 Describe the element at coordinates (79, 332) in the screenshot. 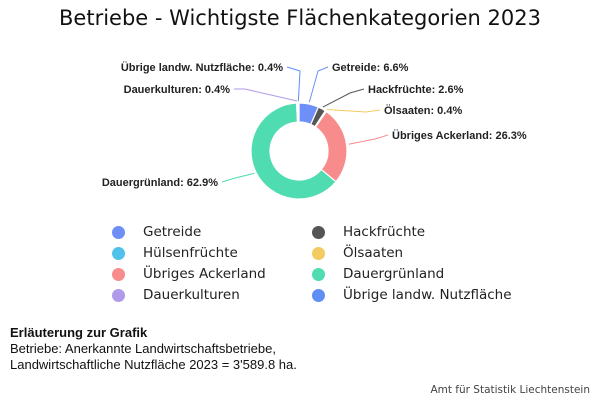

I see `note-heading: Erläuterung zur Grafik` at that location.